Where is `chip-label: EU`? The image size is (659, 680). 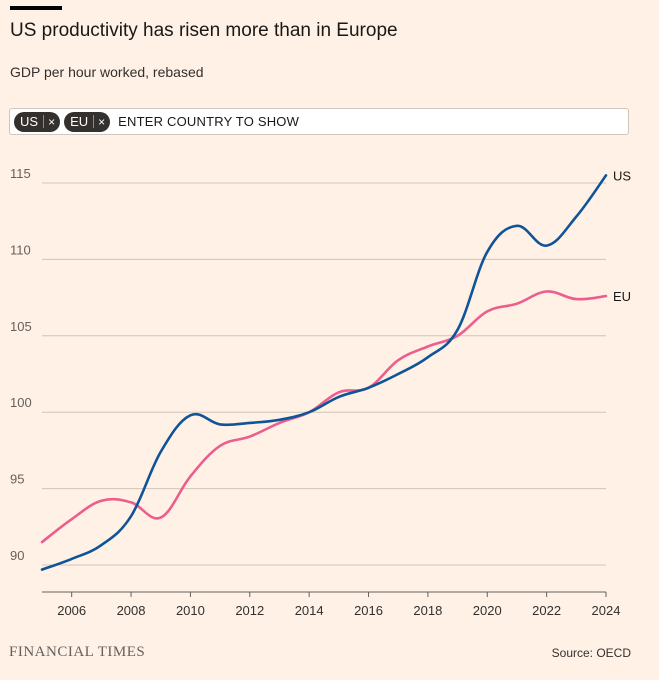 chip-label: EU is located at coordinates (79, 121).